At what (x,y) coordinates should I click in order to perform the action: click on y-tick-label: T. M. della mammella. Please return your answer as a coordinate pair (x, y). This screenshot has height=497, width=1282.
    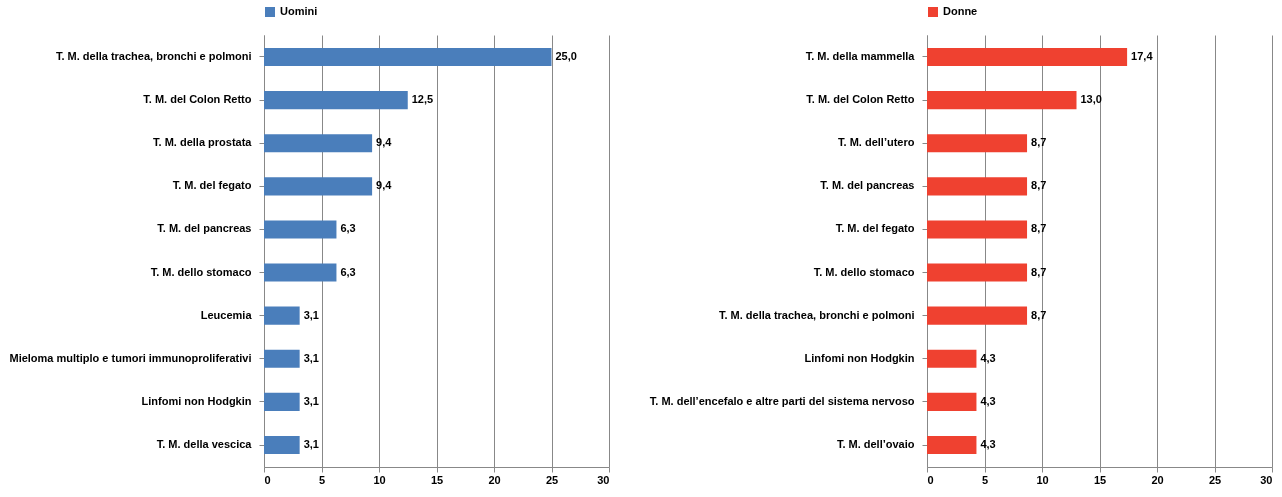
    Looking at the image, I should click on (860, 55).